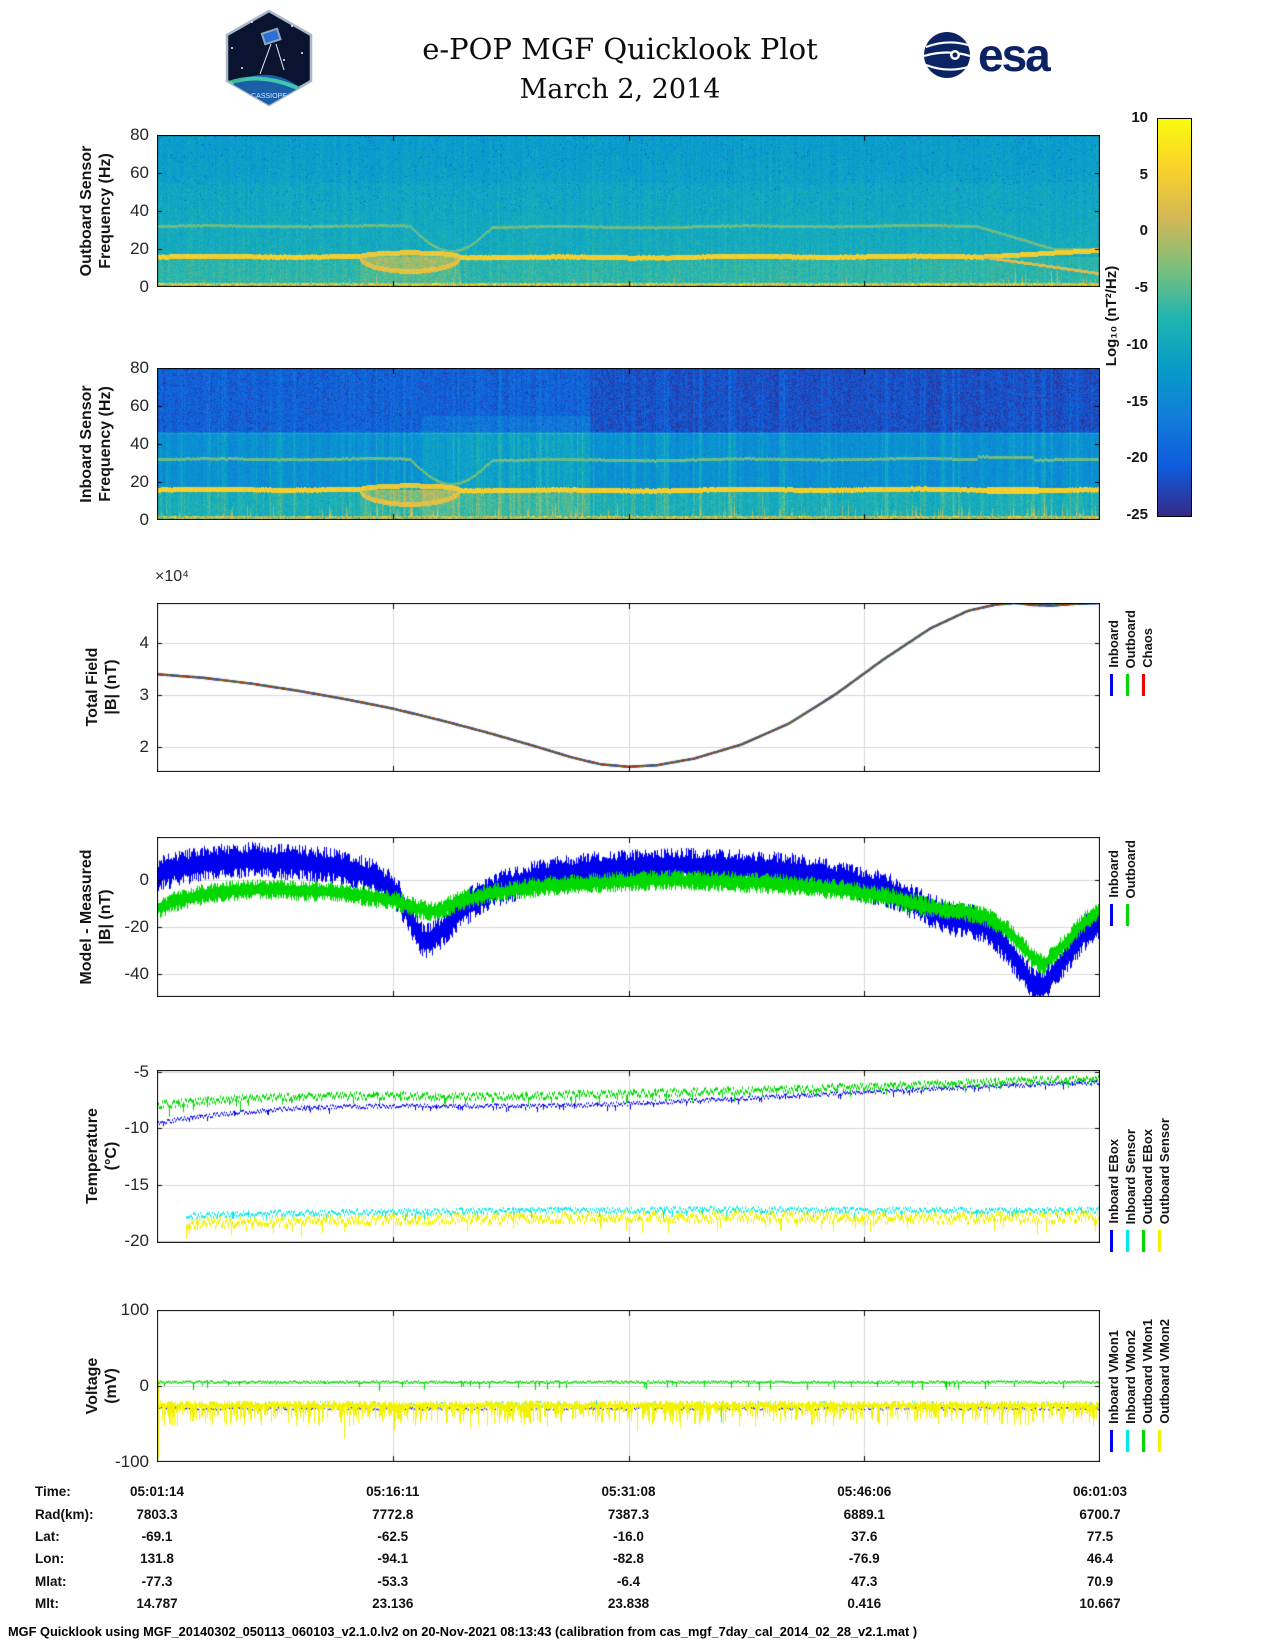  What do you see at coordinates (1164, 1371) in the screenshot?
I see `legend-label: Outboard VMon2` at bounding box center [1164, 1371].